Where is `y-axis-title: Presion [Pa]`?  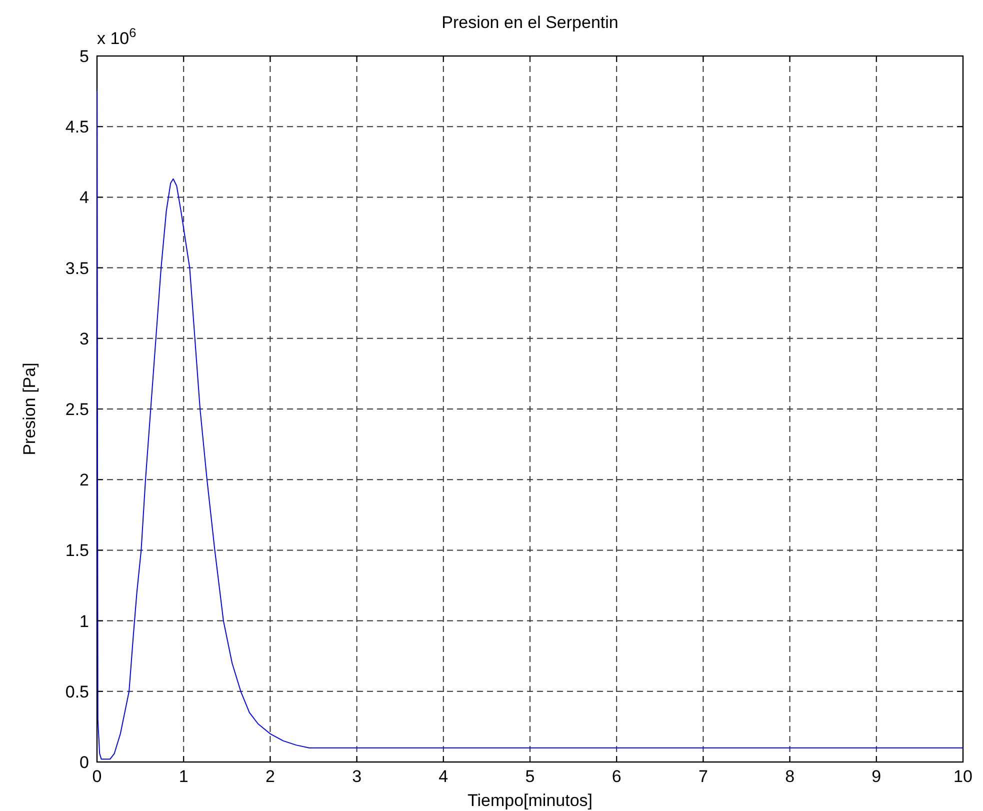 y-axis-title: Presion [Pa] is located at coordinates (29, 409).